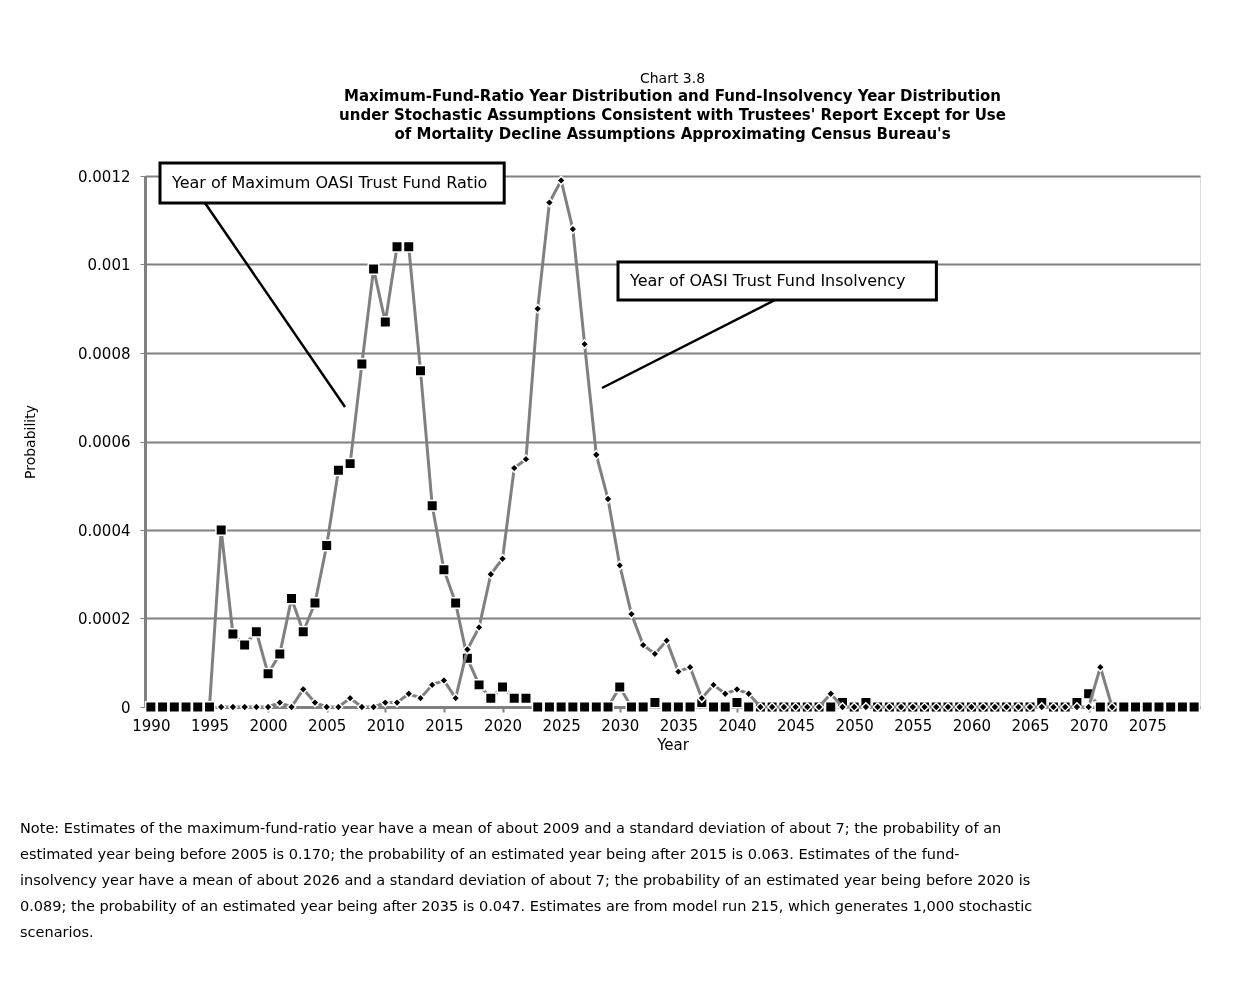 Image resolution: width=1252 pixels, height=987 pixels. Describe the element at coordinates (526, 880) in the screenshot. I see `text: Note: Estimates of the maximum-fund-ratio year have a mean of about 2009 and a standard deviation of about 7; the probability of an estimated year being before 2005 is 0.170; the probability of an estimated year being after 2015 is 0.063. Estimates of the fund-insolvency year have a mean of about 2026 and a standard deviation of about 7; the probability of an estimated year being before 2020 is 0.089; the probability of an estimated year being after 2035 is 0.047. Estimates are from model run 215, which generates 1,000 stochastic scenarios.` at that location.